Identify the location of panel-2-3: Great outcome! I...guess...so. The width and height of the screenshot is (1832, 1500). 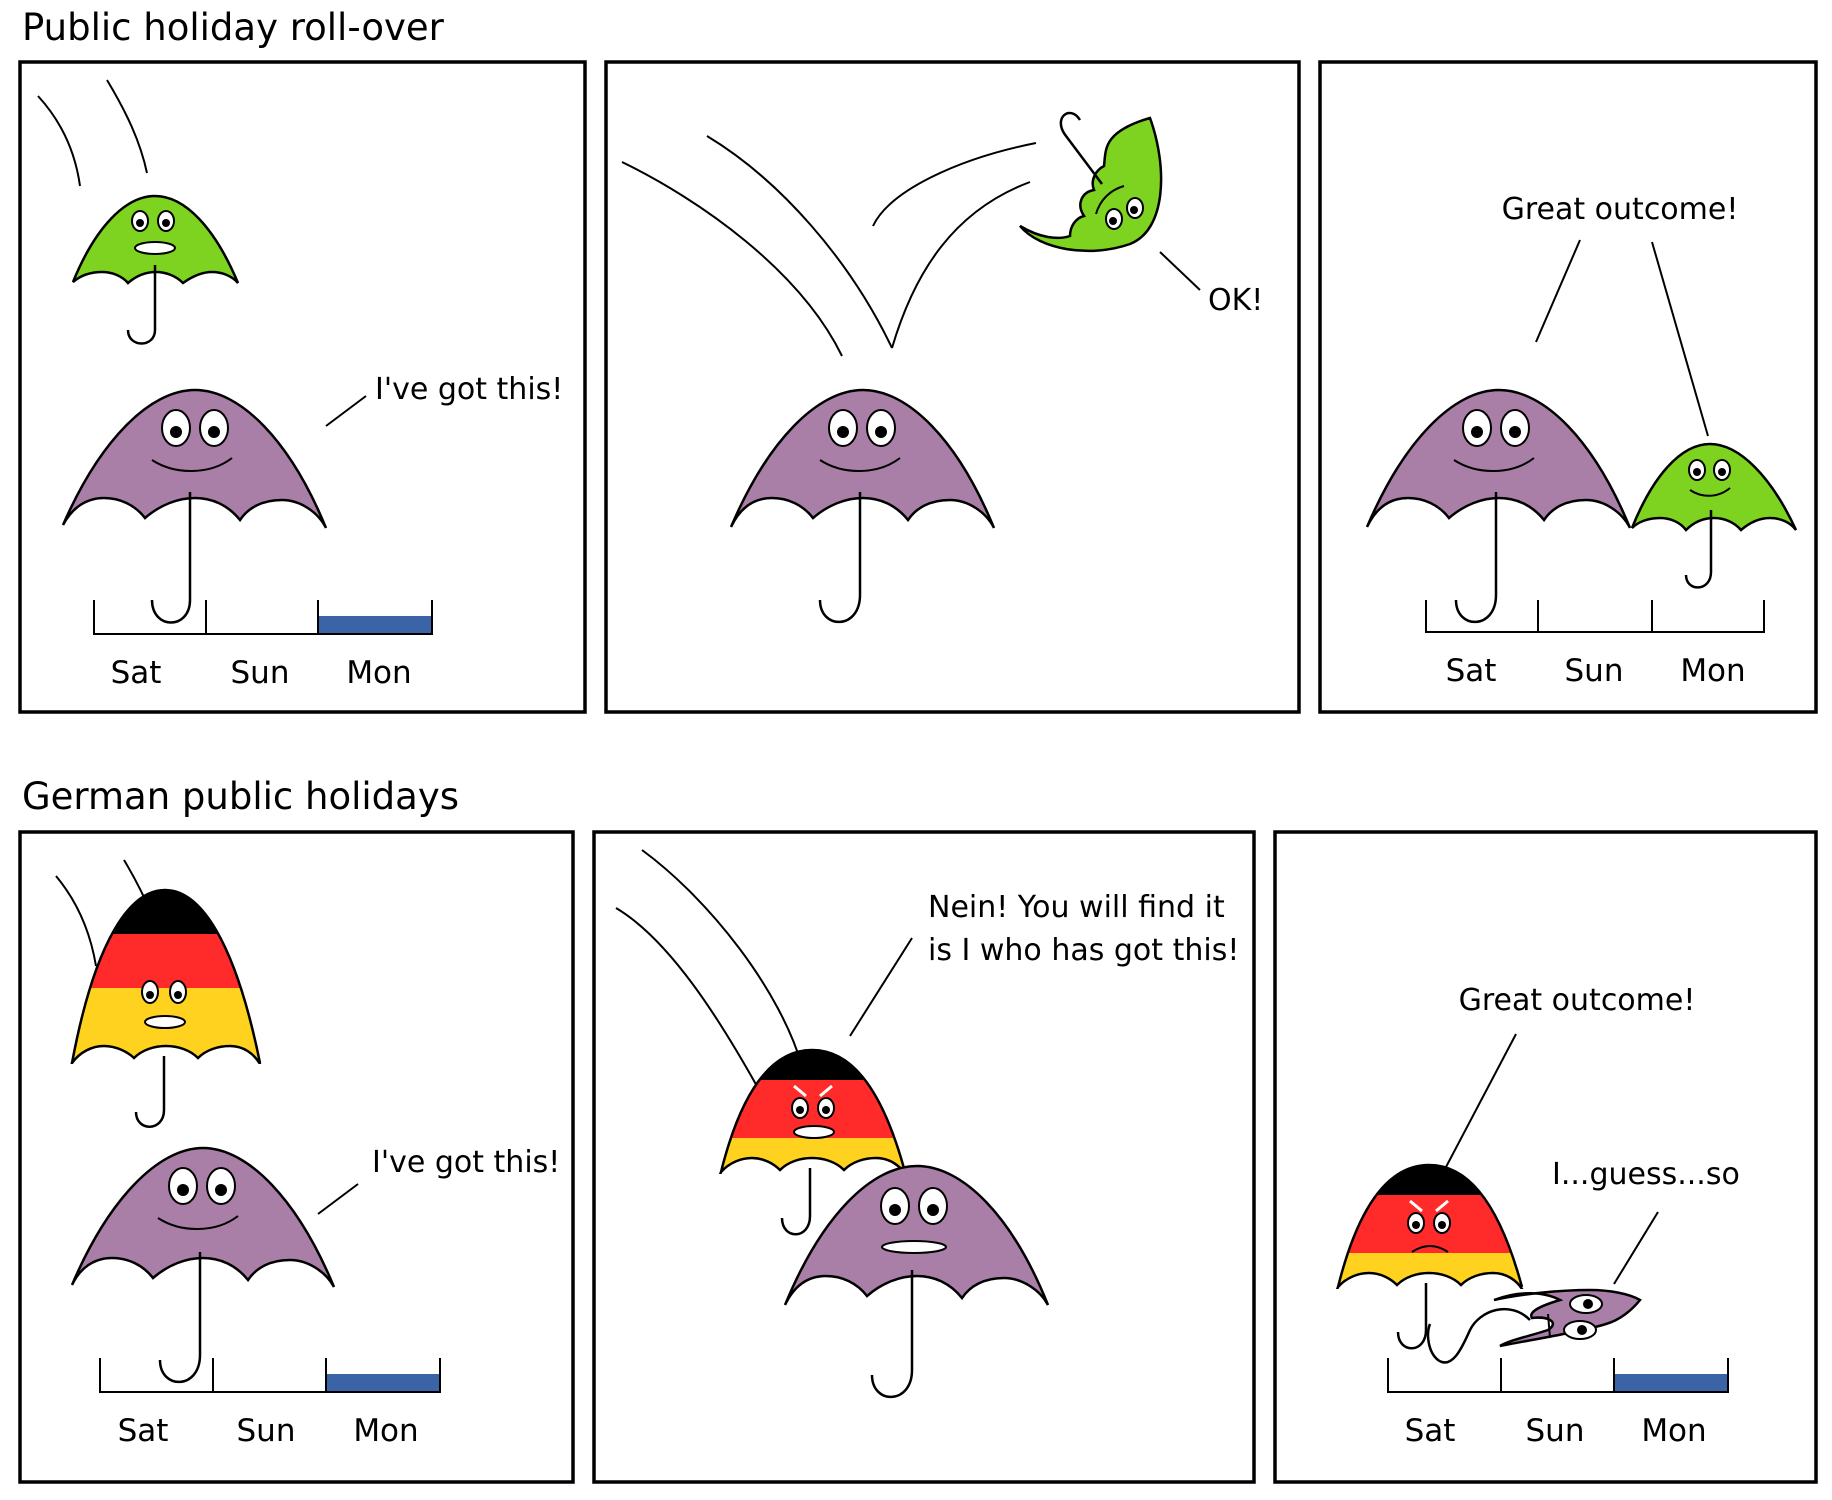
(1545, 1157).